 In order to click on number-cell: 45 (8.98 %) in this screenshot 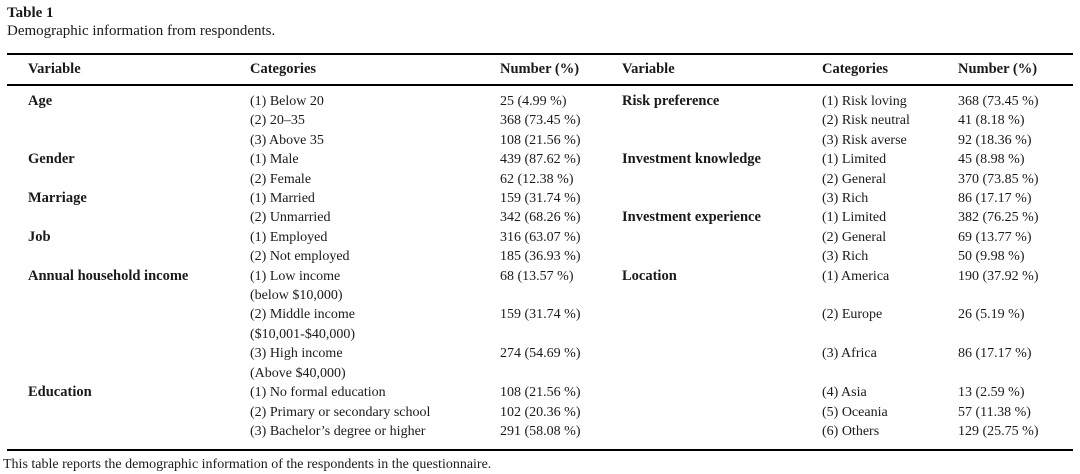, I will do `click(991, 160)`.